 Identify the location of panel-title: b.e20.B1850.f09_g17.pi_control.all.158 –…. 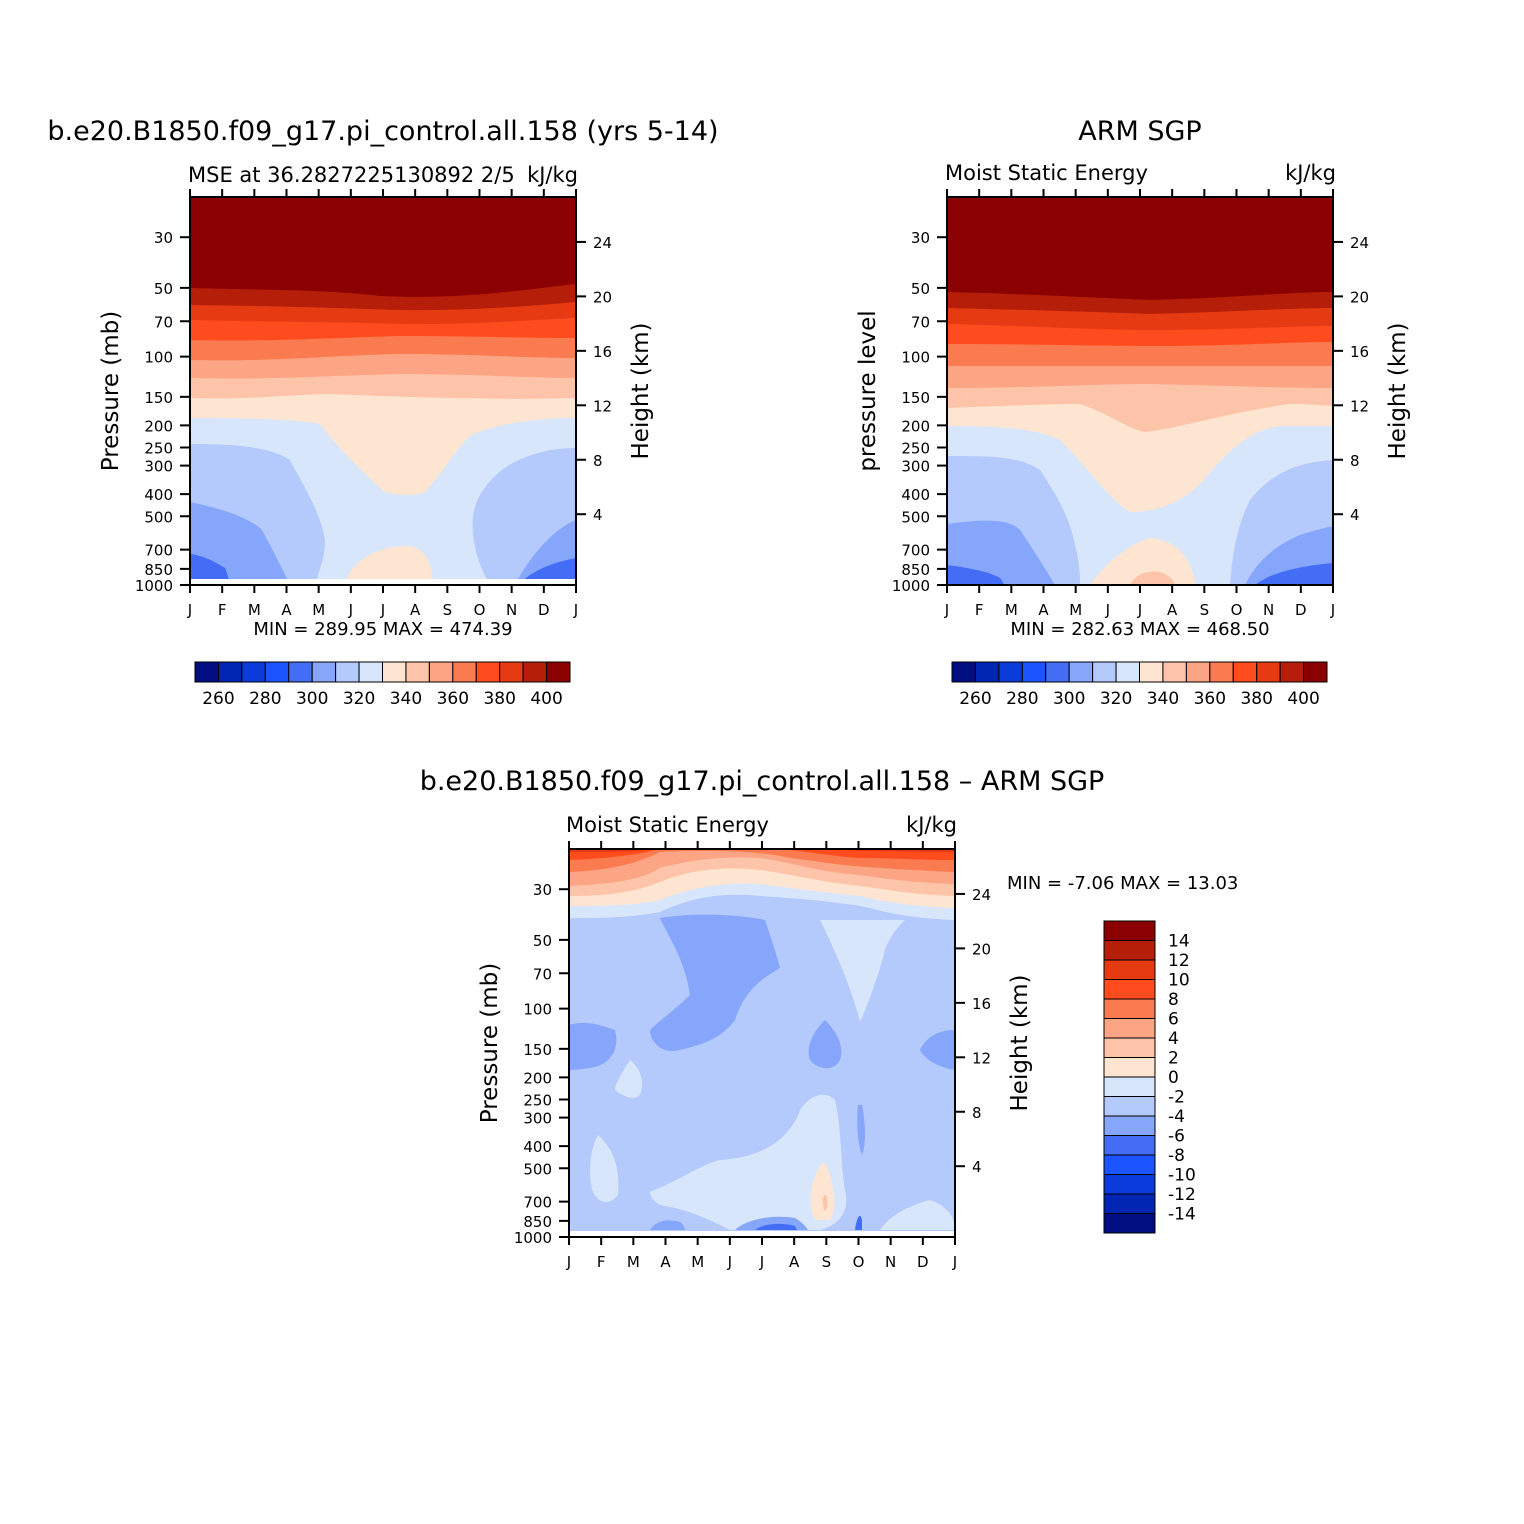
(762, 781).